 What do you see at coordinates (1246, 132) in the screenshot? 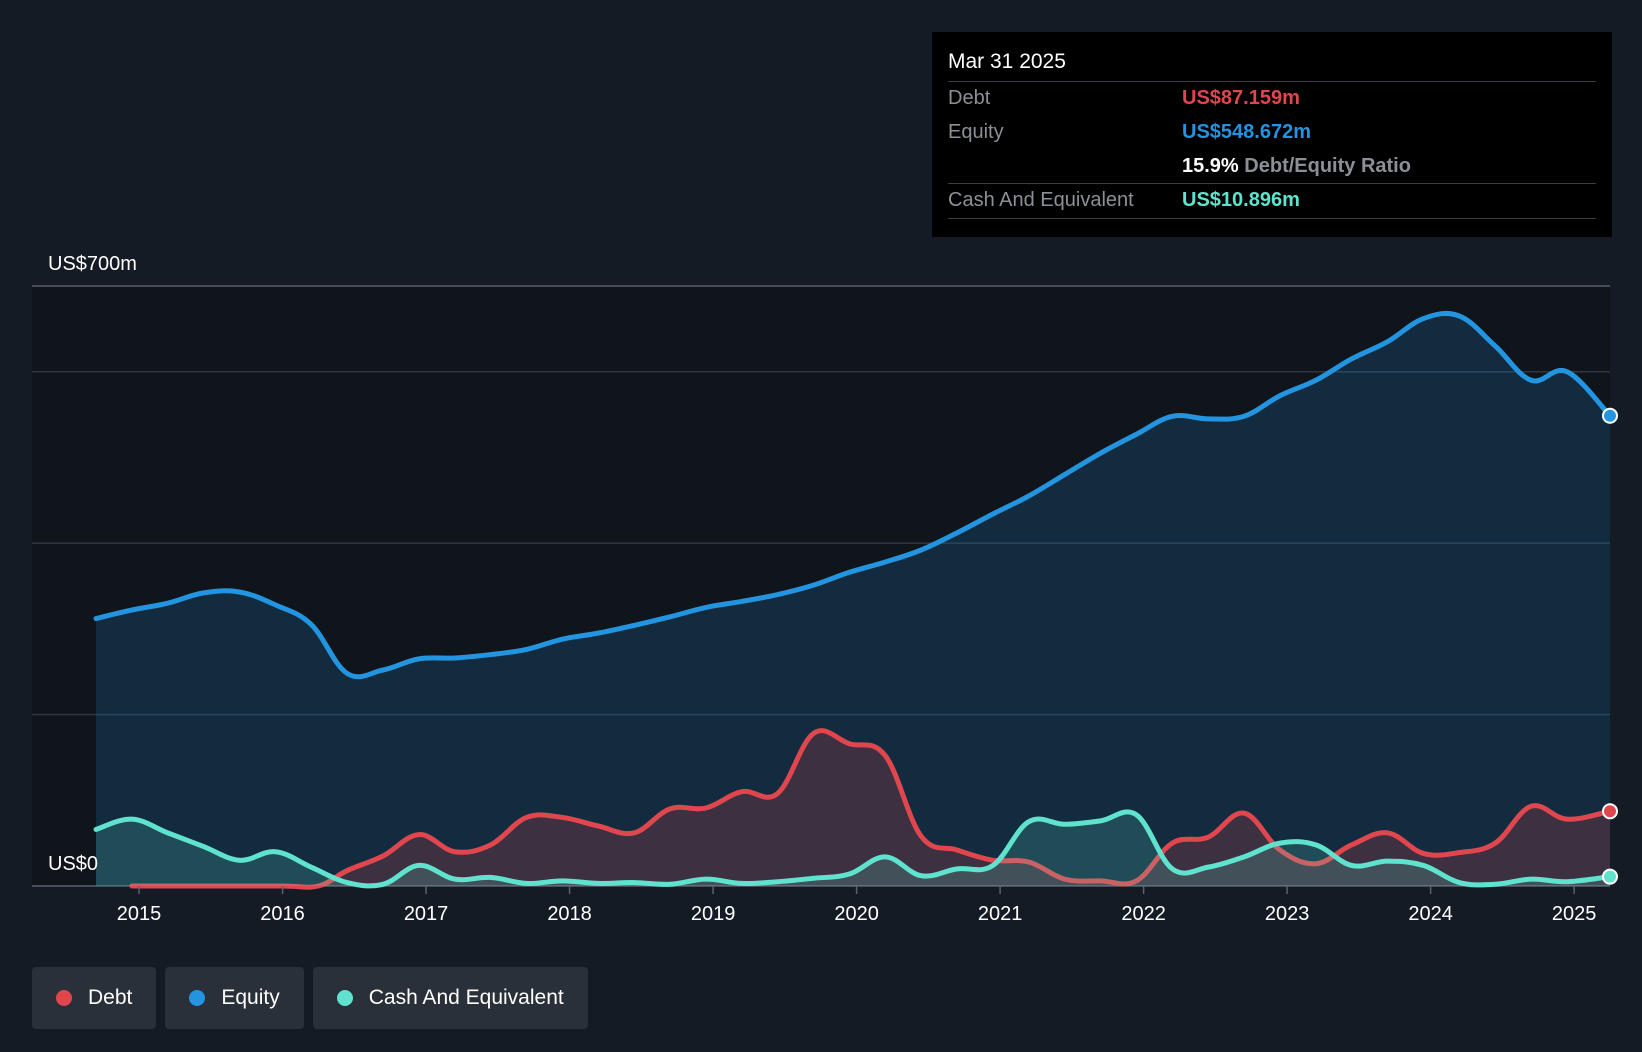
I see `tooltip-equity-value: US$548.672m` at bounding box center [1246, 132].